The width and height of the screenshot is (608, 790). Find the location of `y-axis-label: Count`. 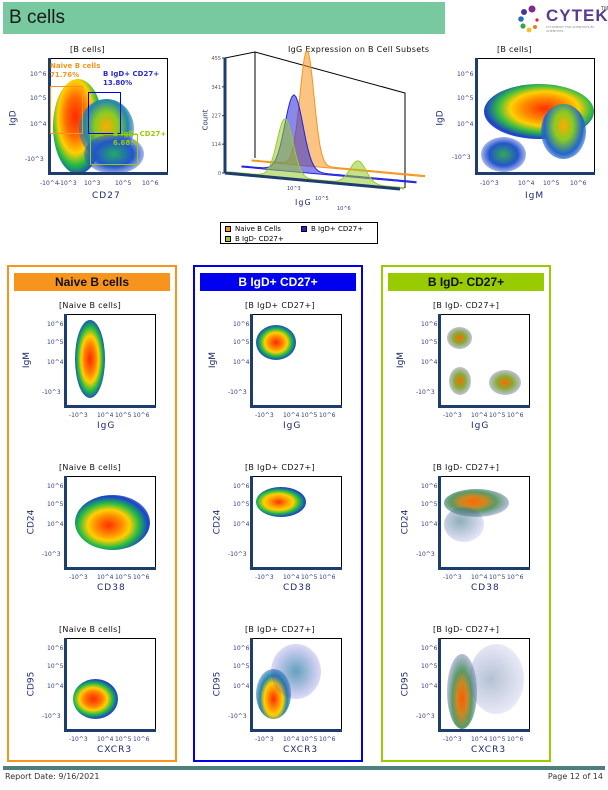

y-axis-label: Count is located at coordinates (205, 120).